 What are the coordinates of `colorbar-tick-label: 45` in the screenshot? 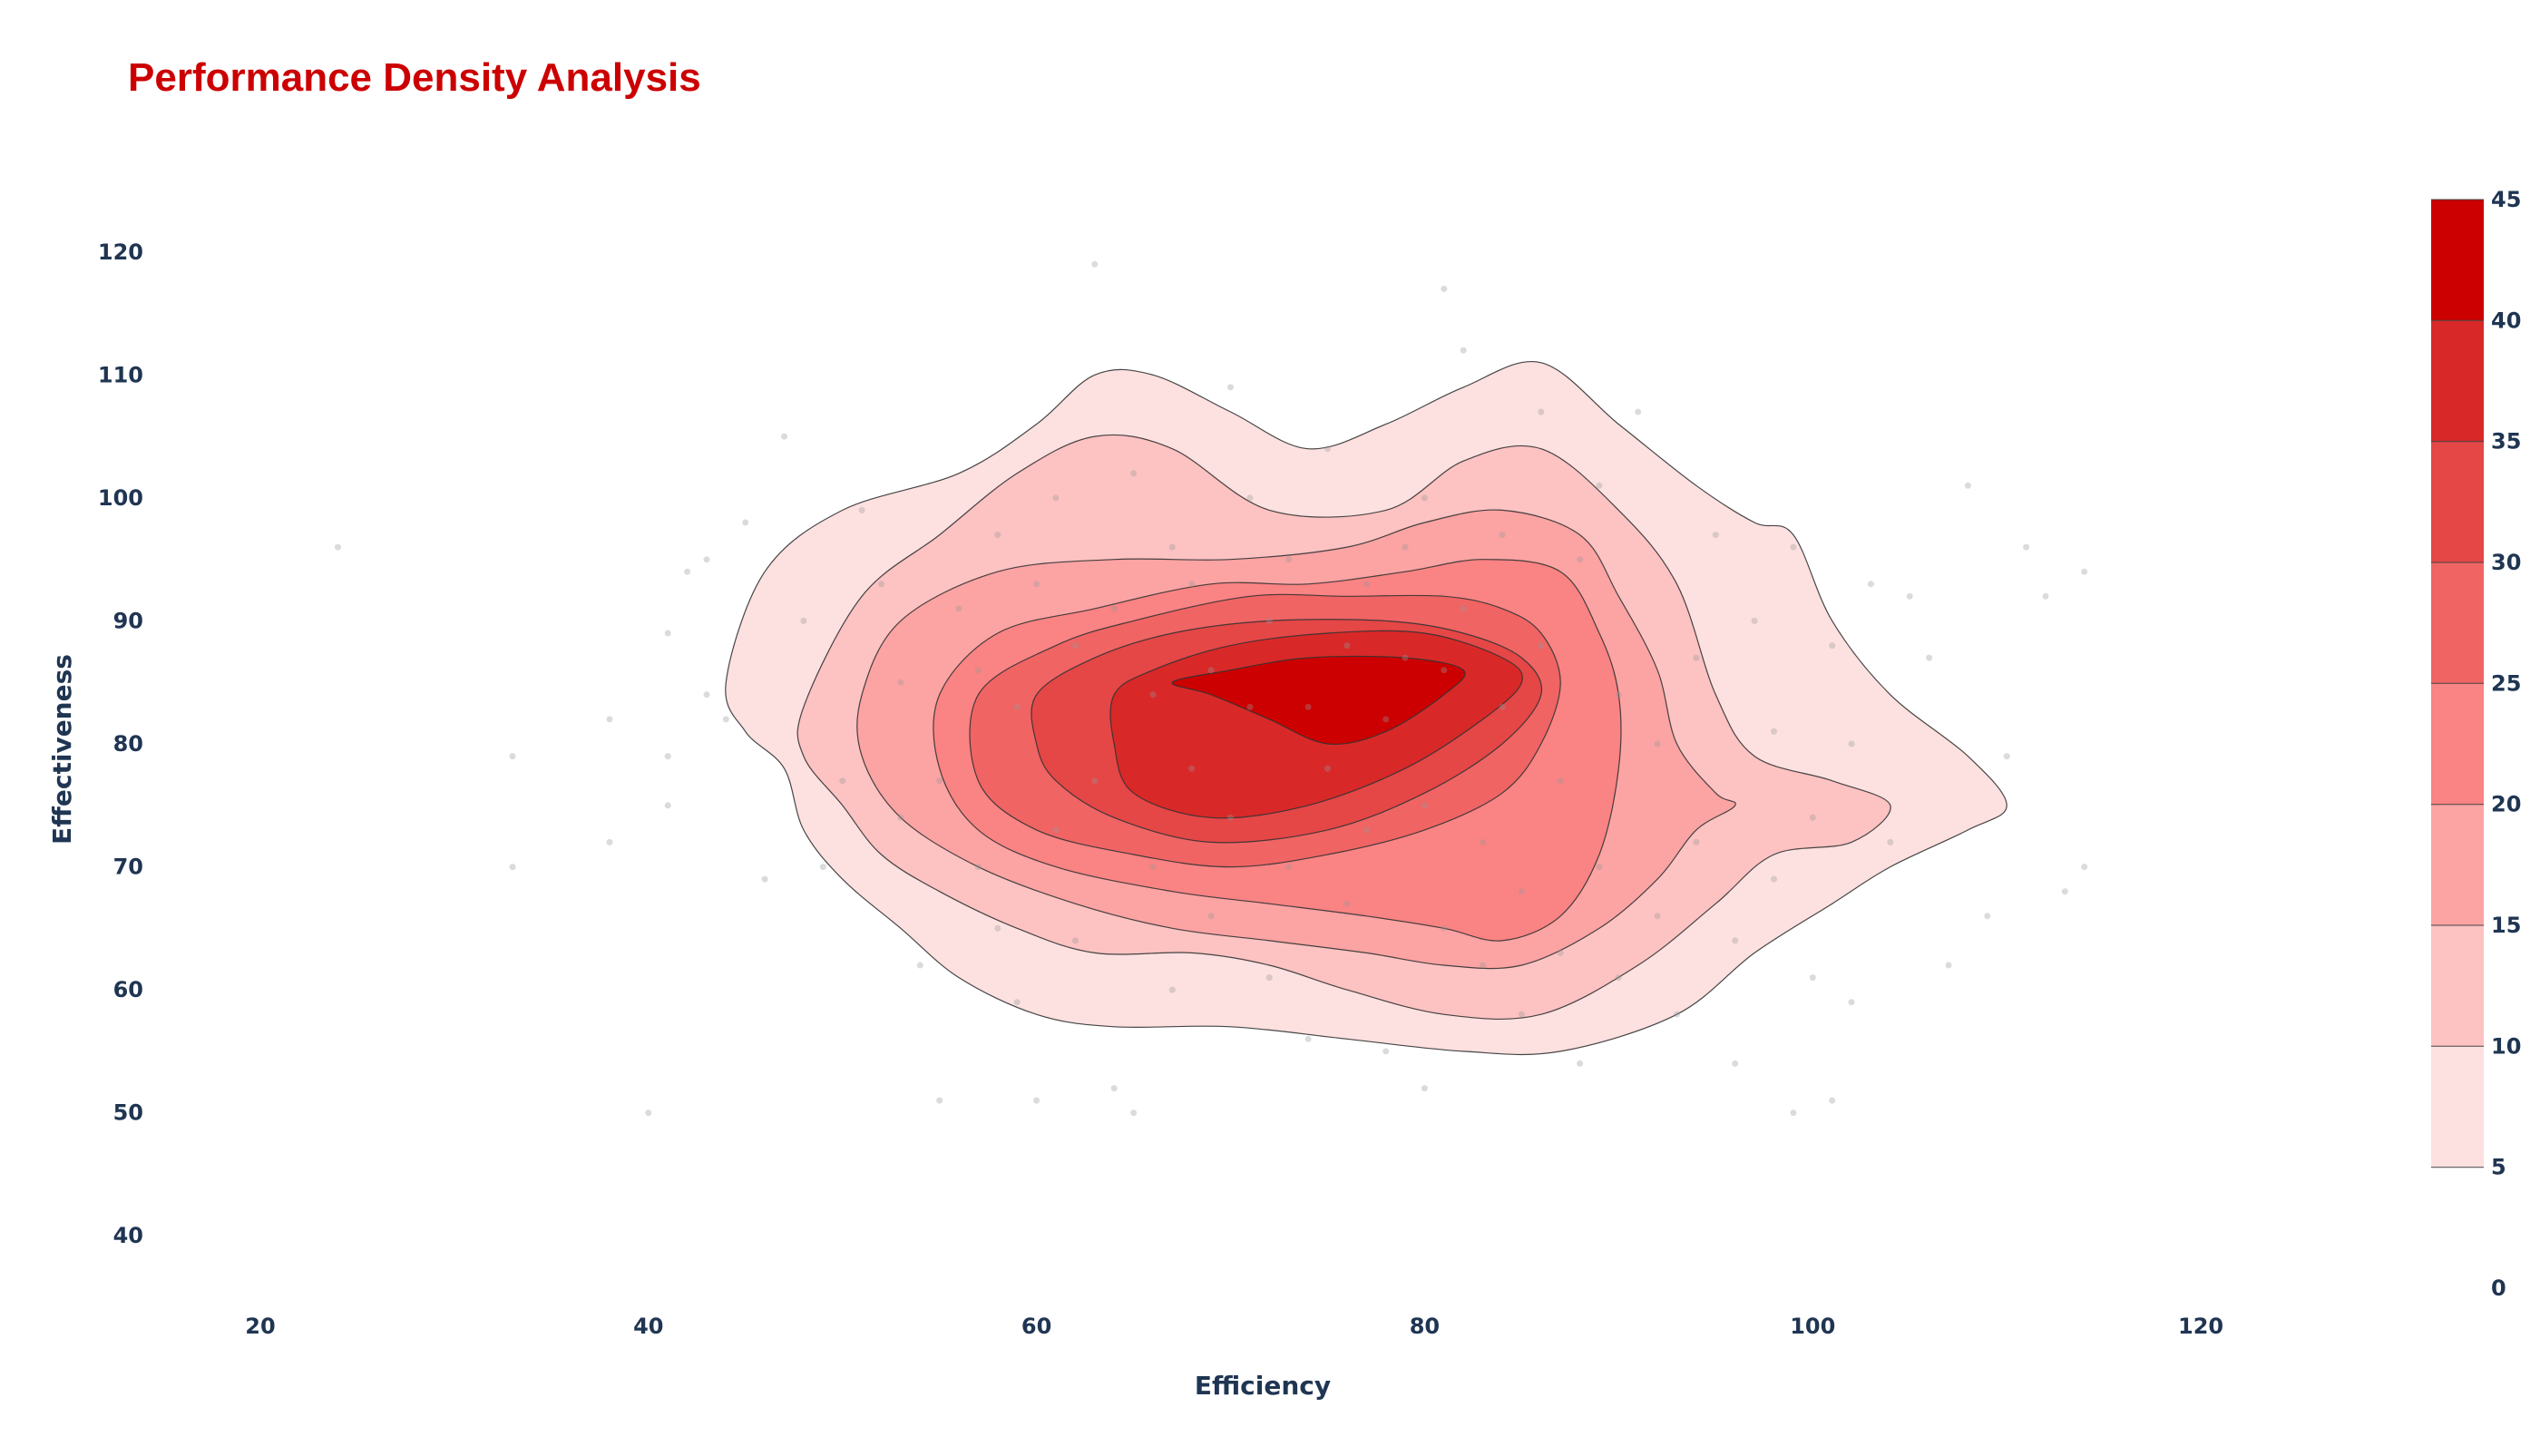 It's located at (2506, 199).